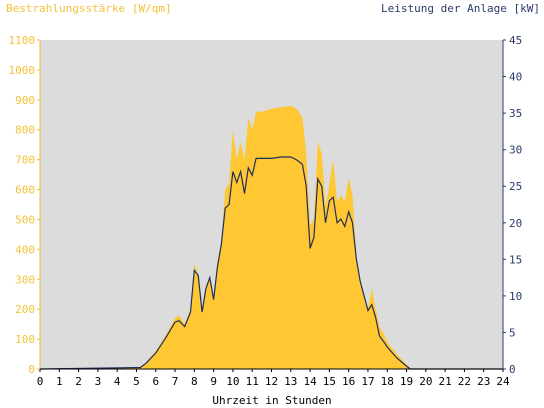  Describe the element at coordinates (155, 381) in the screenshot. I see `x-tick-label: 6` at that location.